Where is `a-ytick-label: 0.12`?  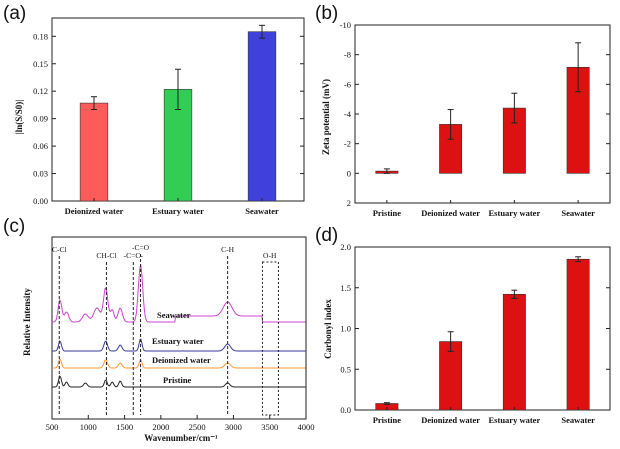 a-ytick-label: 0.12 is located at coordinates (40, 91).